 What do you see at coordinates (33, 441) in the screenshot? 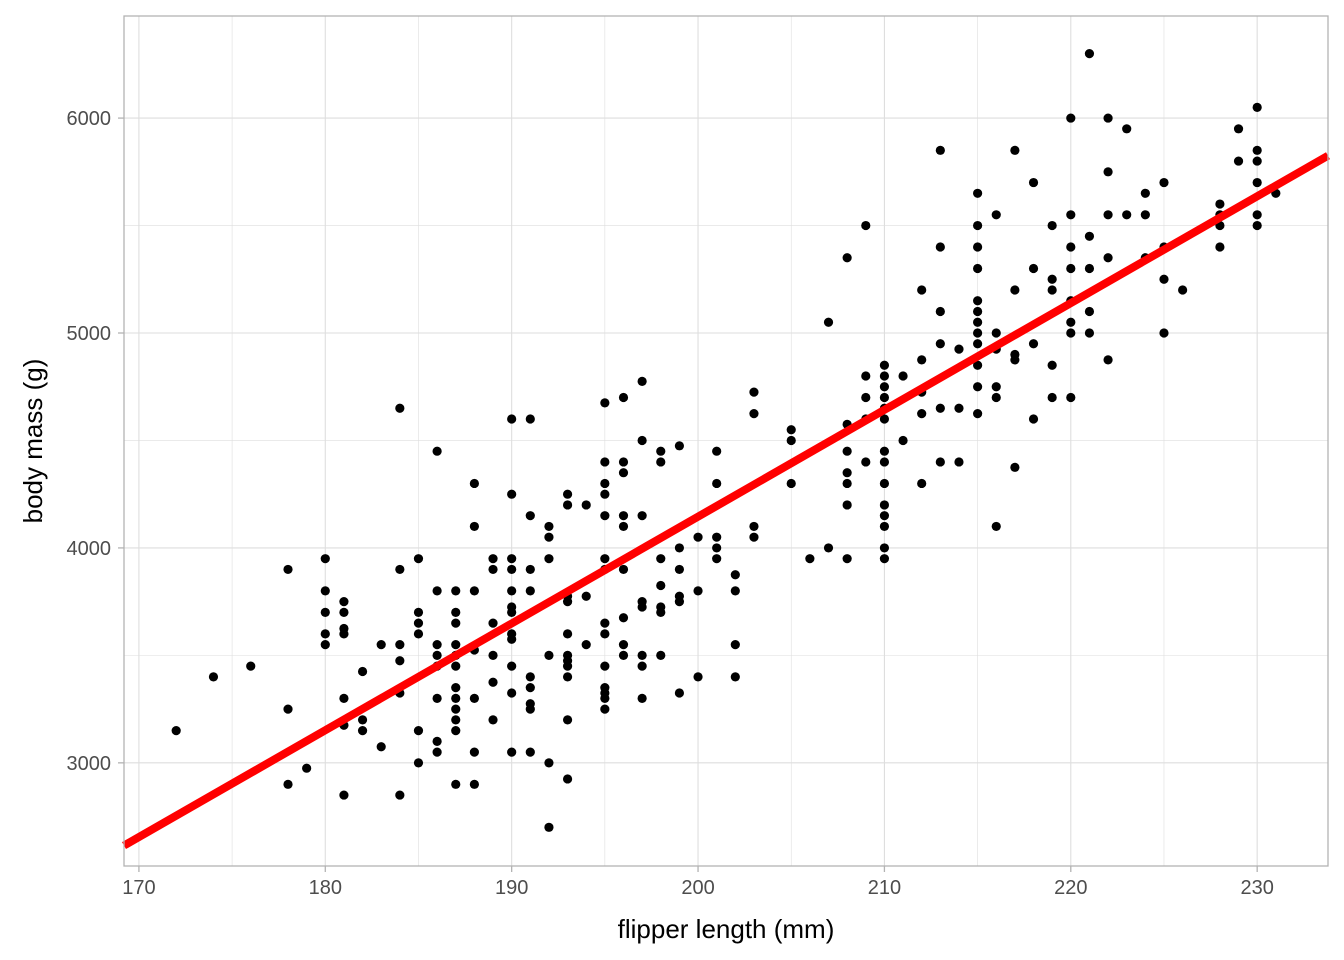
I see `y-axis-title: body mass (g)` at bounding box center [33, 441].